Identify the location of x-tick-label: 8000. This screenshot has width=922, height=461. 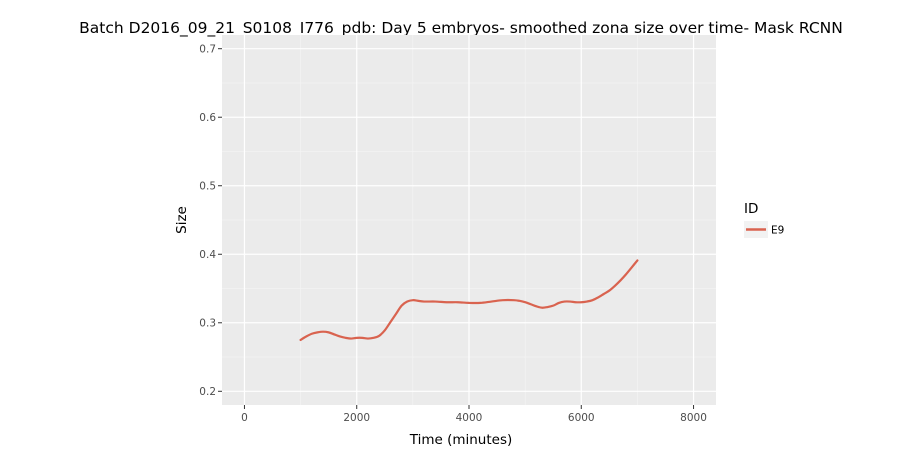
(693, 418).